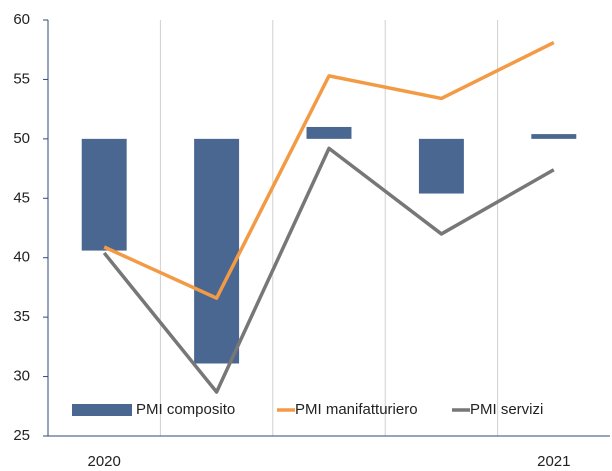 Image resolution: width=612 pixels, height=471 pixels. I want to click on legend-label: PMI servizi, so click(506, 409).